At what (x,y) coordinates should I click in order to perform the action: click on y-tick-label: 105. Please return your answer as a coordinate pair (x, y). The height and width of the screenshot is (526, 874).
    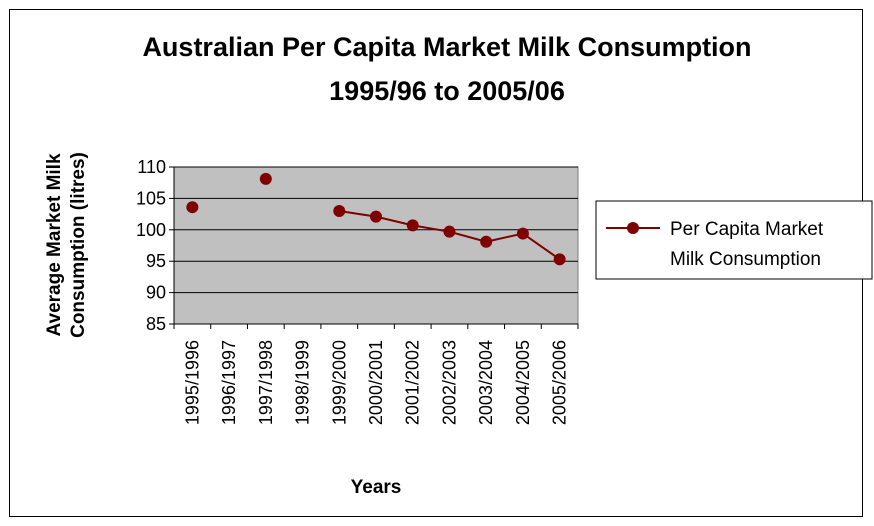
    Looking at the image, I should click on (151, 198).